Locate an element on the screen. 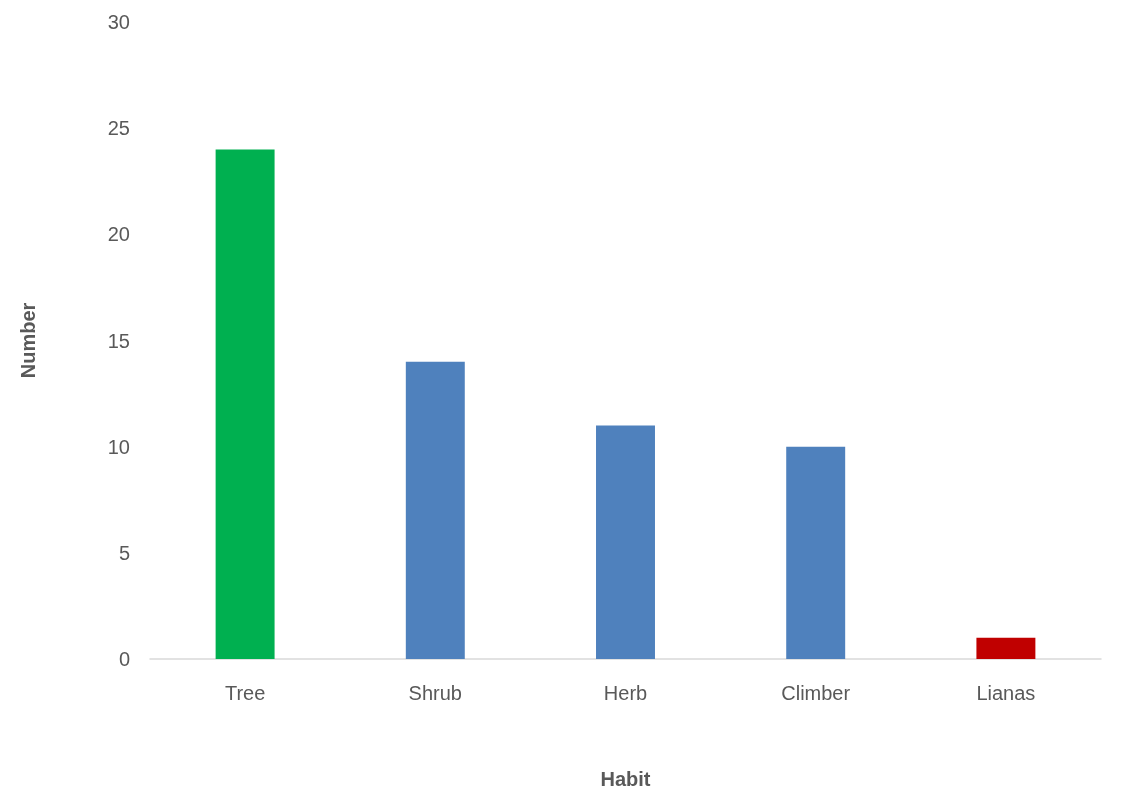 This screenshot has height=802, width=1121. y-tick-label: 20 is located at coordinates (118, 234).